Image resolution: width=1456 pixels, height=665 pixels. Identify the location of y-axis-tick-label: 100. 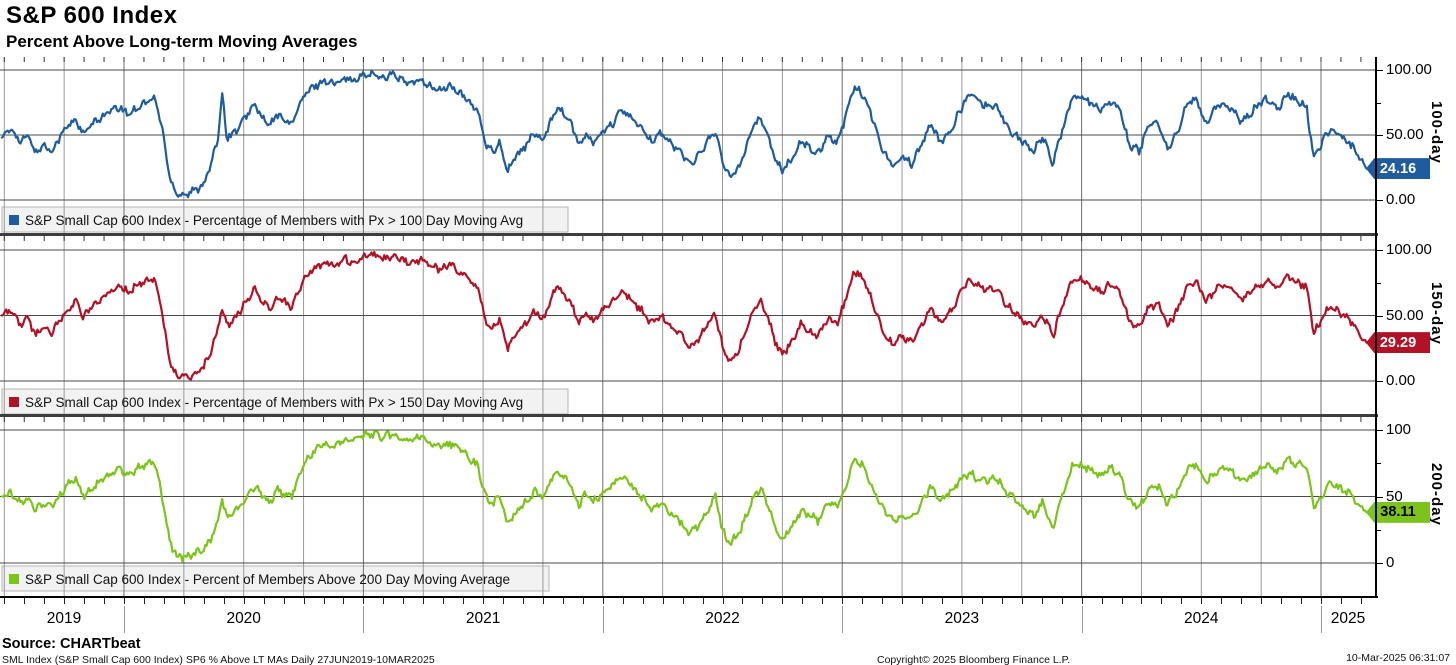
(1399, 429).